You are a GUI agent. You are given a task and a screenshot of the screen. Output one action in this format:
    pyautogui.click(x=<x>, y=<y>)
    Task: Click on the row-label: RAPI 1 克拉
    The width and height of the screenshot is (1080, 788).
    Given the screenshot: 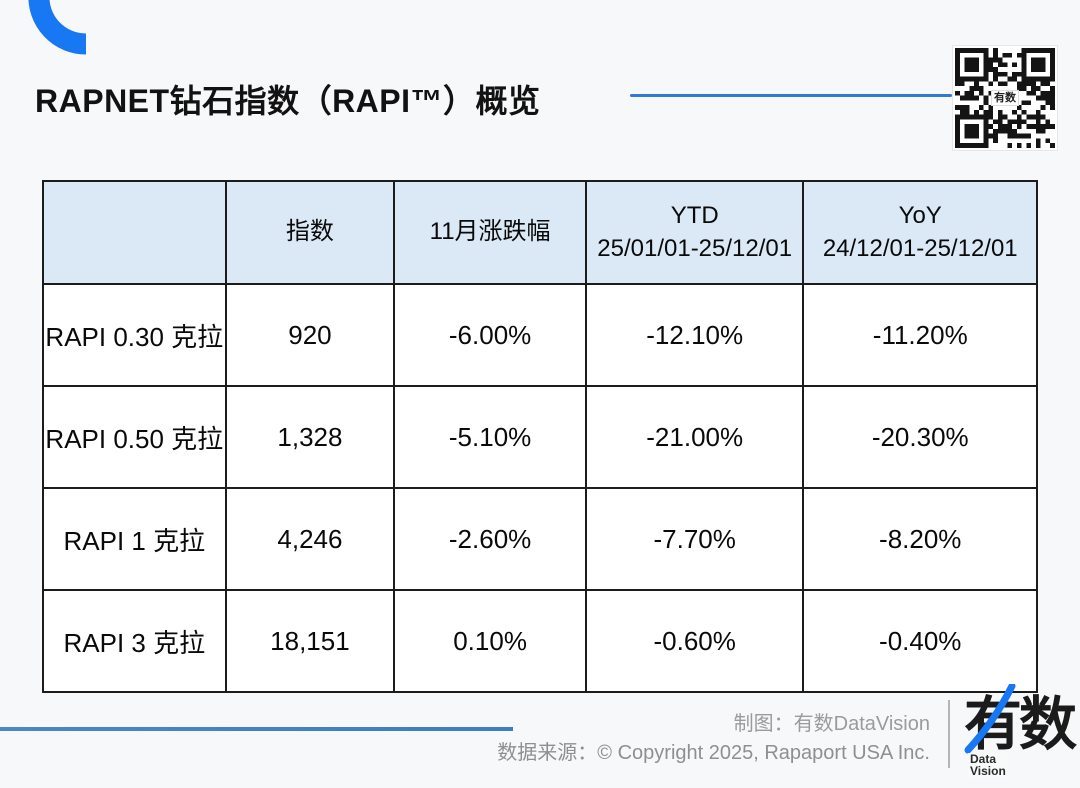 What is the action you would take?
    pyautogui.click(x=134, y=539)
    